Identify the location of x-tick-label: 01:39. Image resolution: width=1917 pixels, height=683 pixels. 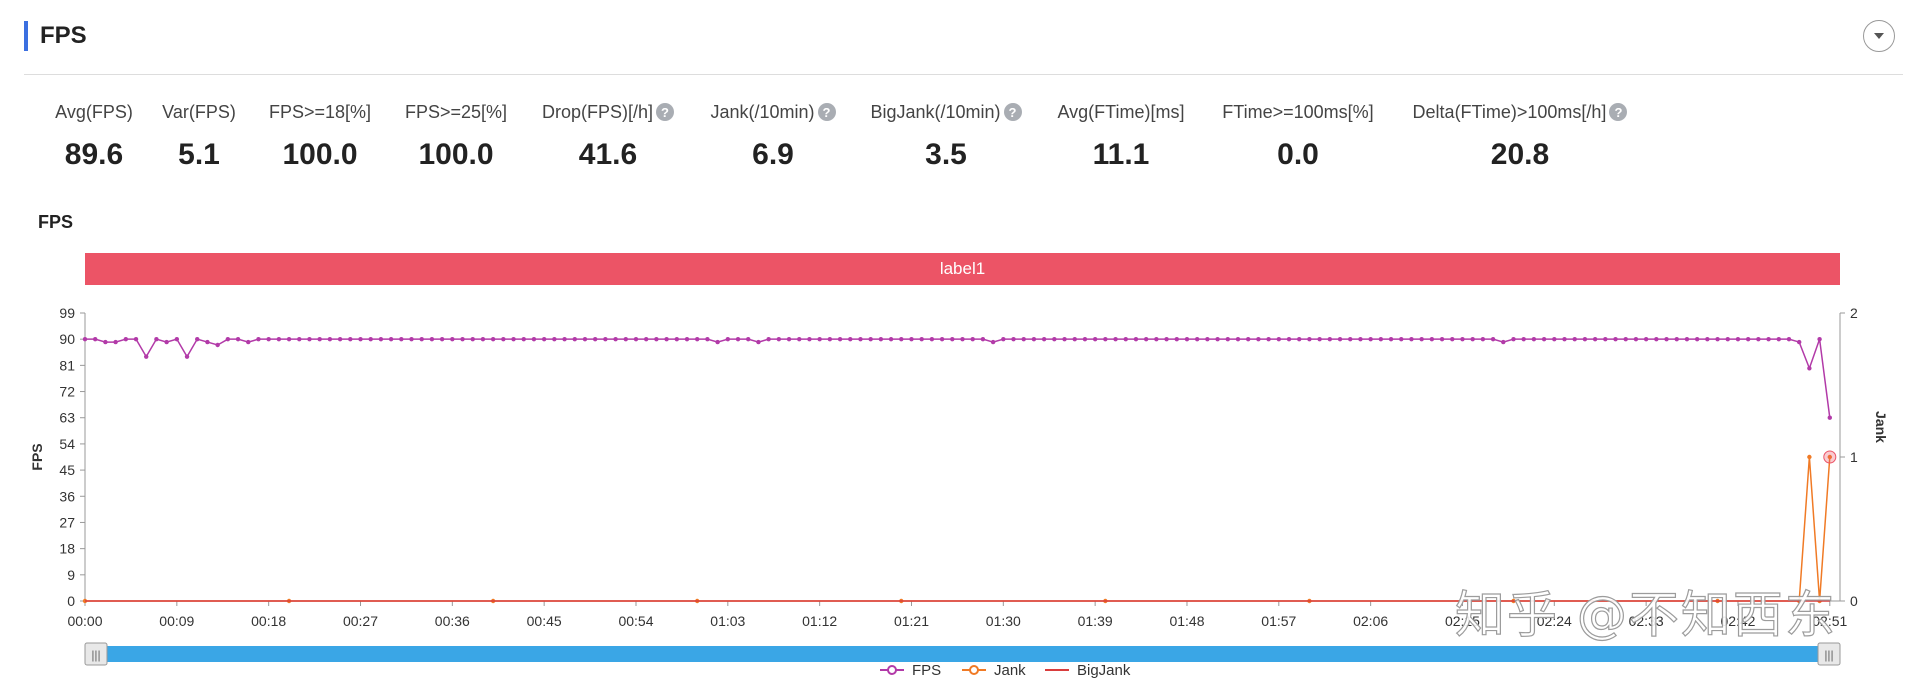
(1095, 621).